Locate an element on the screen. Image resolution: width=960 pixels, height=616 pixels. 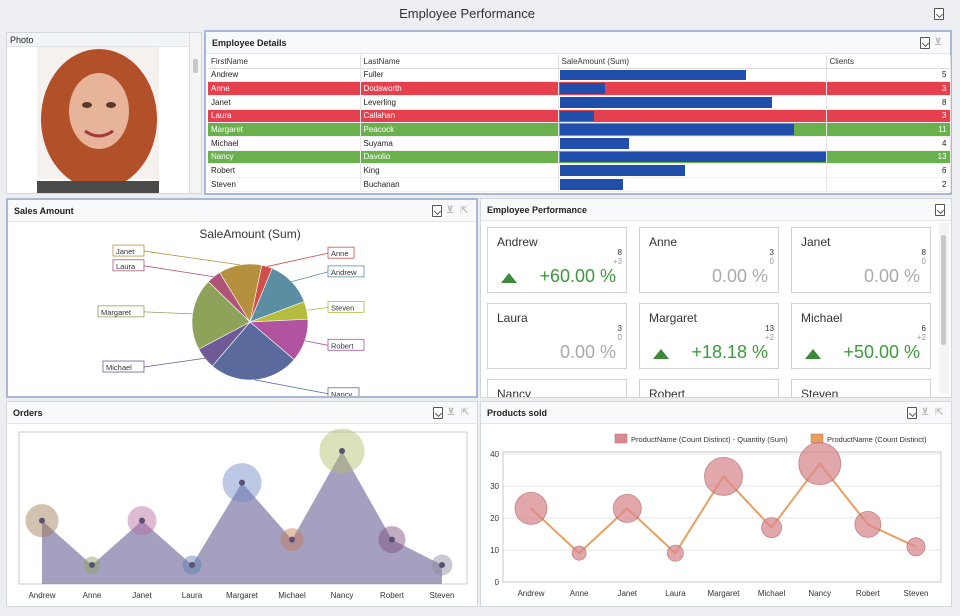
photo-scrollbar is located at coordinates (195, 113).